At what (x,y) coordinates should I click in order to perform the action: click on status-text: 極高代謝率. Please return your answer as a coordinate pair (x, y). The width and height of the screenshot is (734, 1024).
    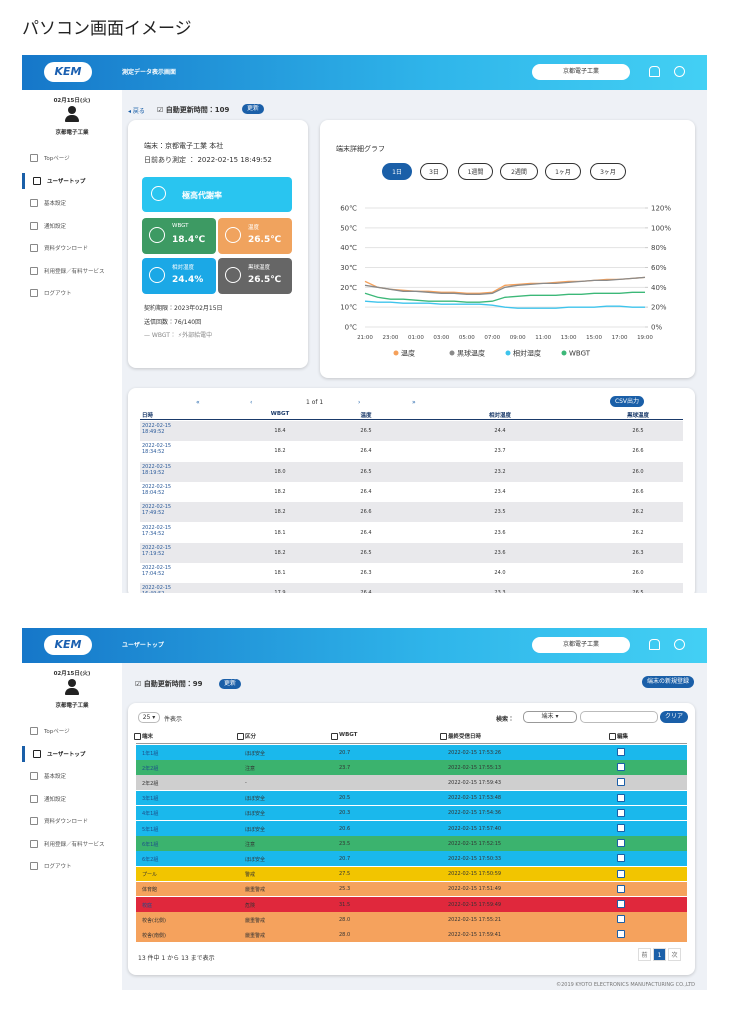
    Looking at the image, I should click on (202, 195).